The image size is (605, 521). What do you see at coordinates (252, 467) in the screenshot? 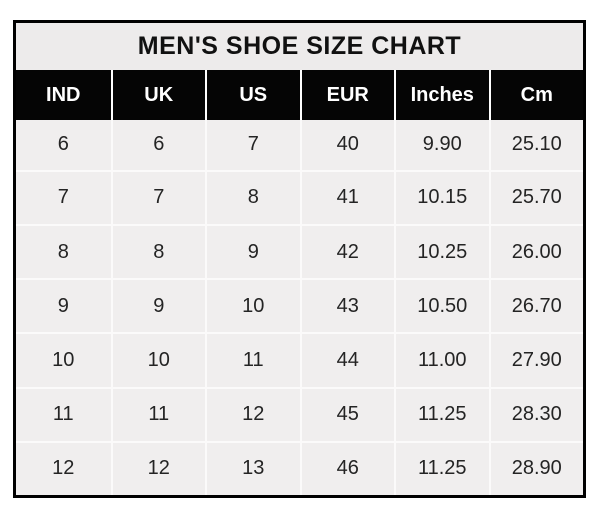
I see `table-cell: 13` at bounding box center [252, 467].